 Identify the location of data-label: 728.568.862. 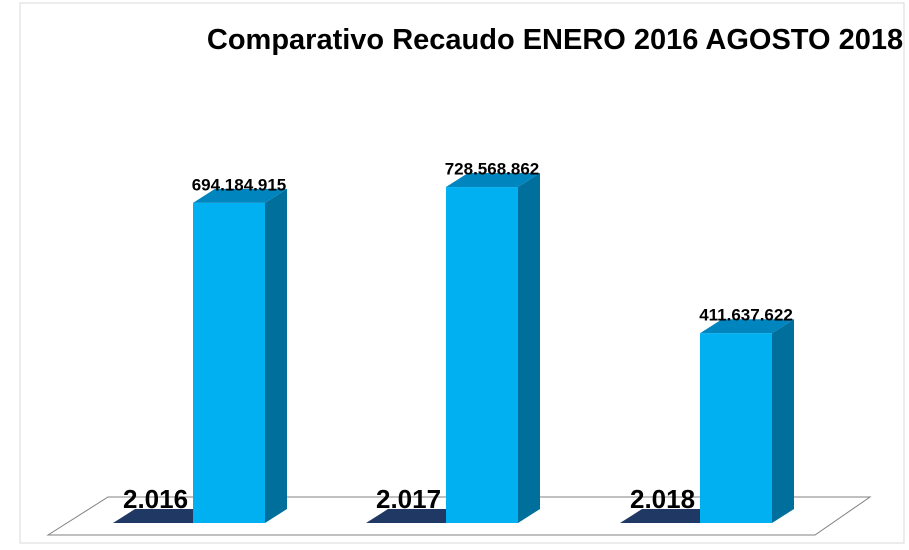
(492, 169).